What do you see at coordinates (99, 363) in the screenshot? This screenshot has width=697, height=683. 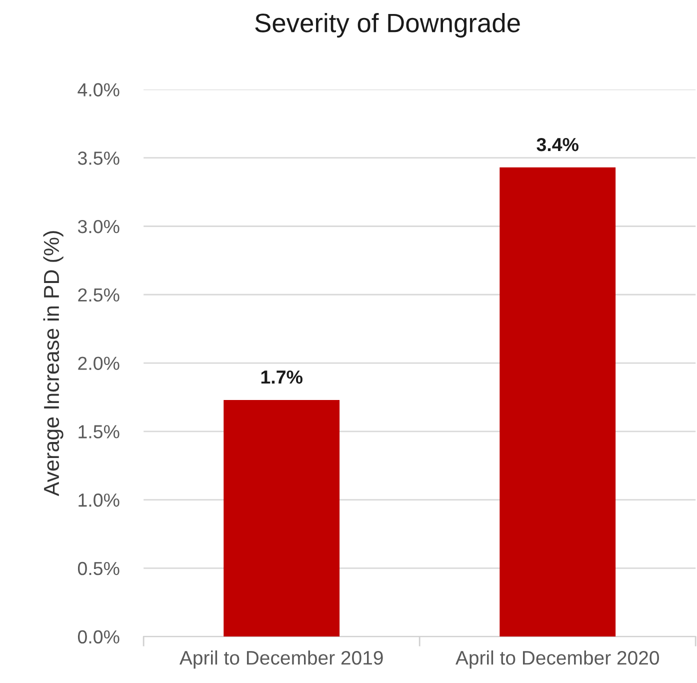 I see `y-tick-label: 2.0%` at bounding box center [99, 363].